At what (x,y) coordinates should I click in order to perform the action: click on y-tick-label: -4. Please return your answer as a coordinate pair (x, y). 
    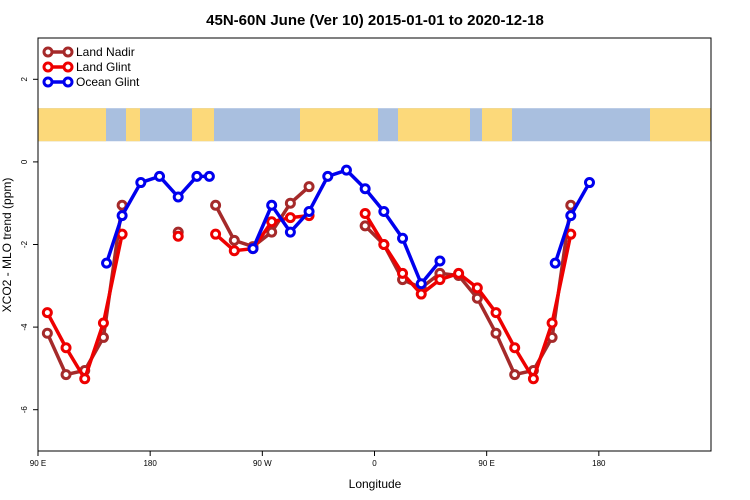
    Looking at the image, I should click on (24, 327).